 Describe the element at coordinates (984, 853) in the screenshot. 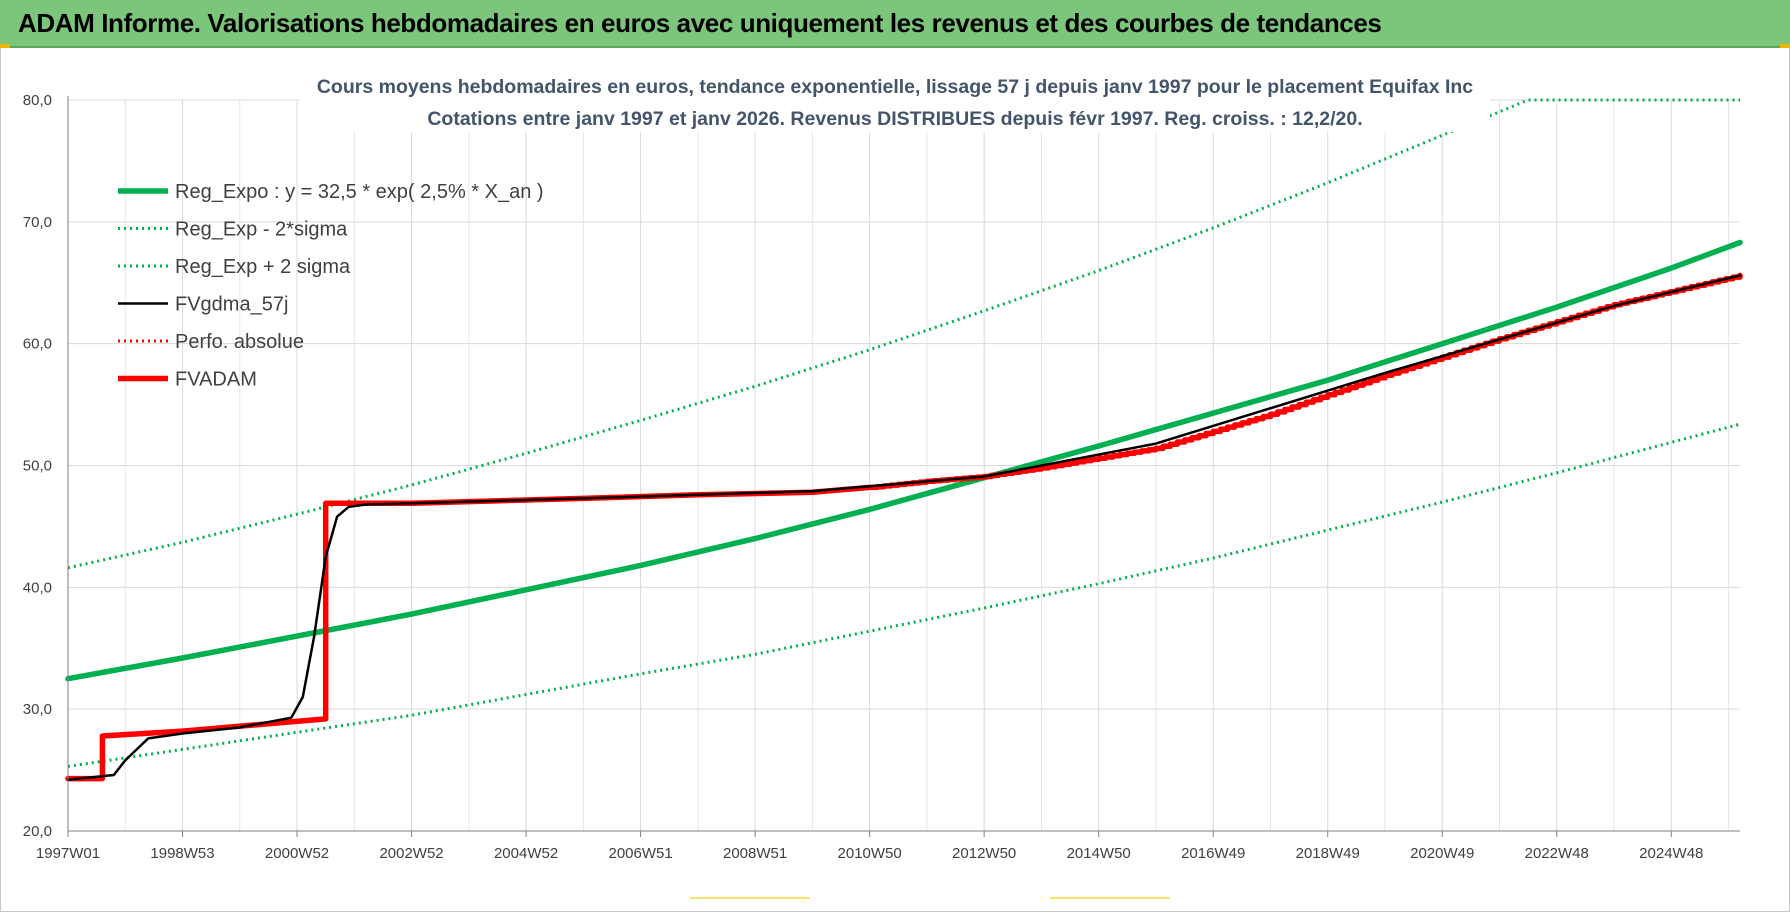

I see `x-tick-label: 2012W50` at that location.